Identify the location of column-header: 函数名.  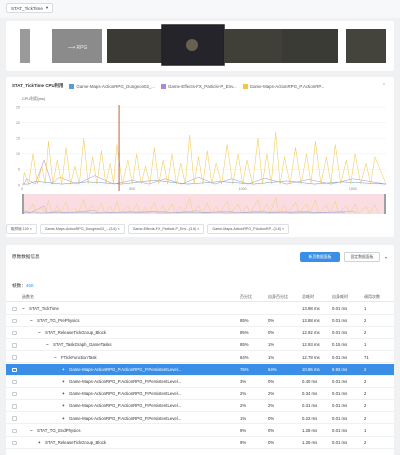
(28, 296).